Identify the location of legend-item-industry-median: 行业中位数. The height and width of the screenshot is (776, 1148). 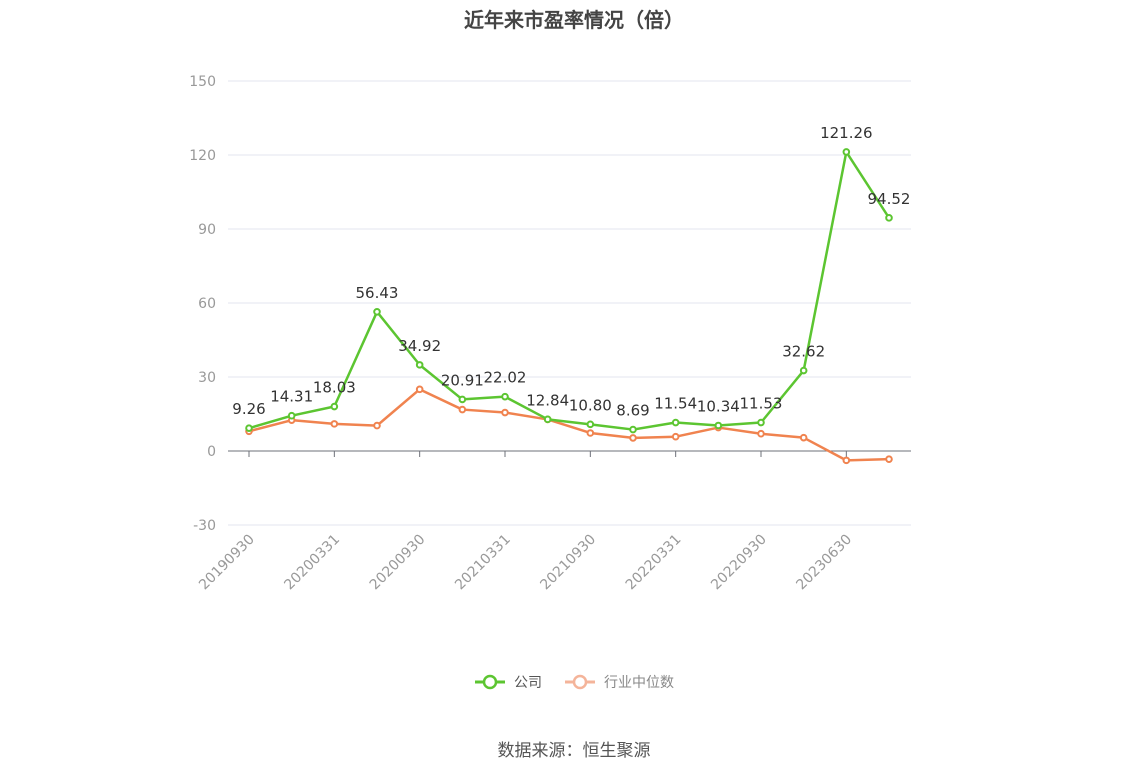
(619, 682).